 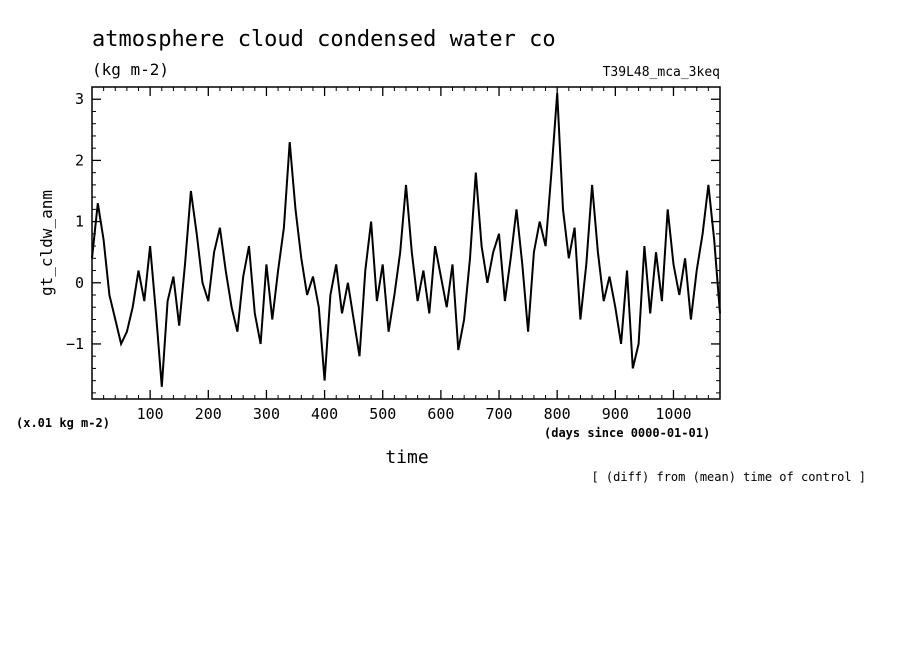 What do you see at coordinates (79, 99) in the screenshot?
I see `y-tick-label: 3` at bounding box center [79, 99].